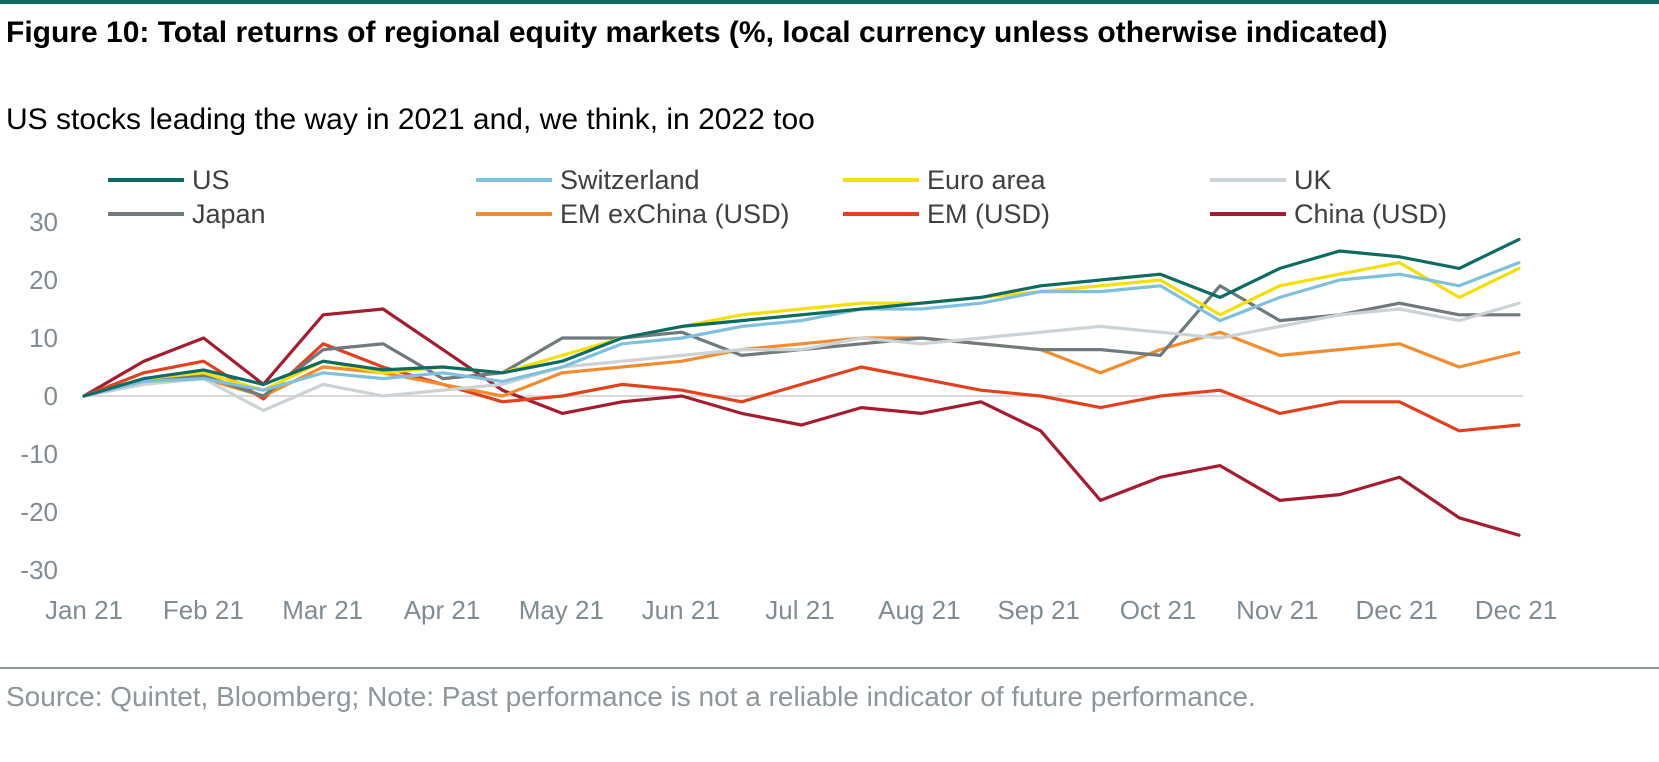  Describe the element at coordinates (987, 180) in the screenshot. I see `legend-label: Euro area` at that location.